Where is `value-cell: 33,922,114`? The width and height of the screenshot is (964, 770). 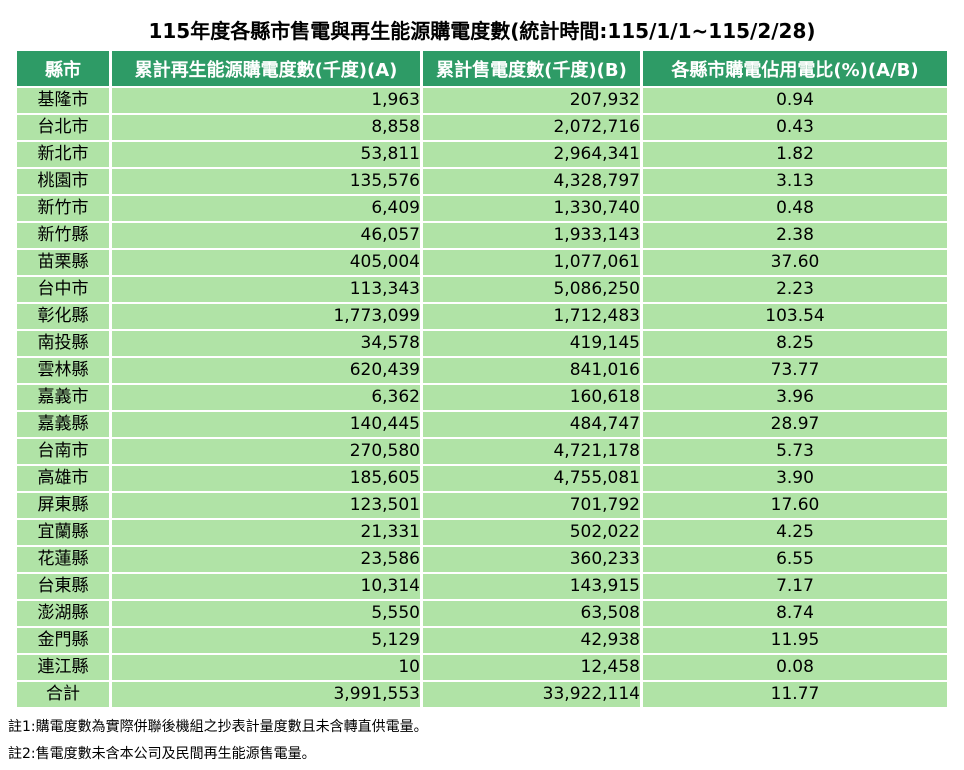
value-cell: 33,922,114 is located at coordinates (533, 695).